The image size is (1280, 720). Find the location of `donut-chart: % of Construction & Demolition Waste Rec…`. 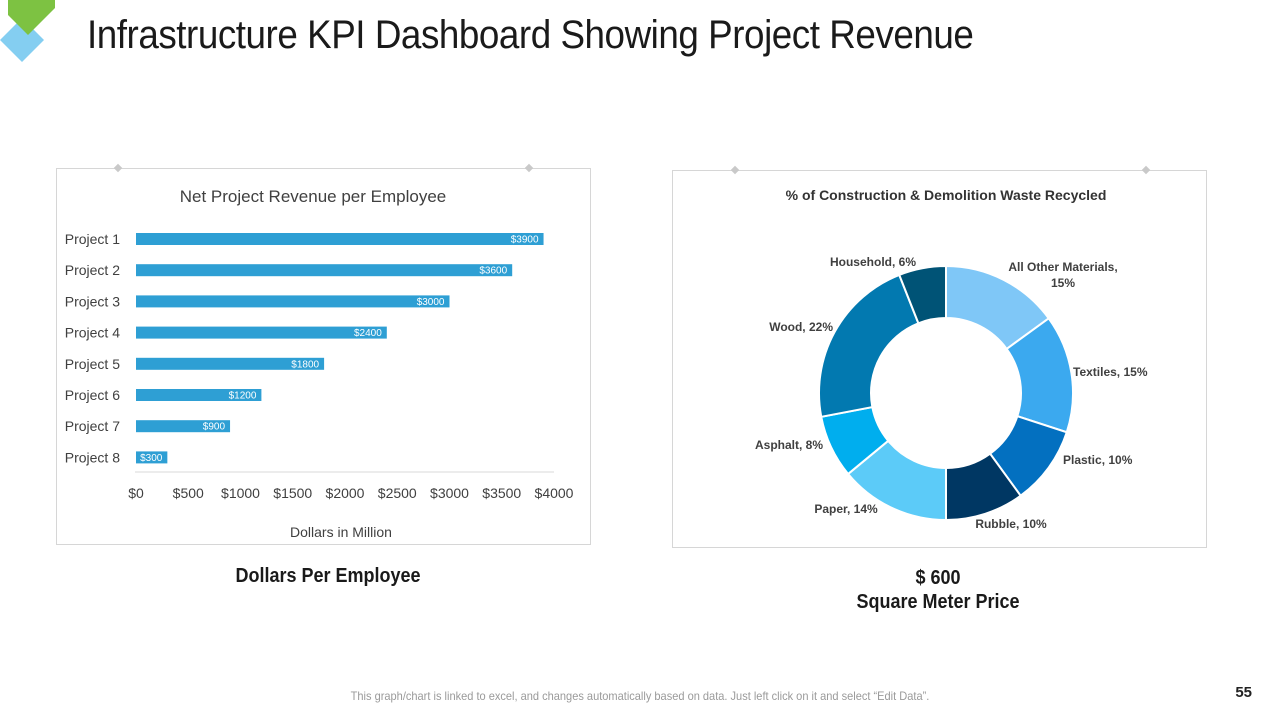

donut-chart: % of Construction & Demolition Waste Rec… is located at coordinates (951, 359).